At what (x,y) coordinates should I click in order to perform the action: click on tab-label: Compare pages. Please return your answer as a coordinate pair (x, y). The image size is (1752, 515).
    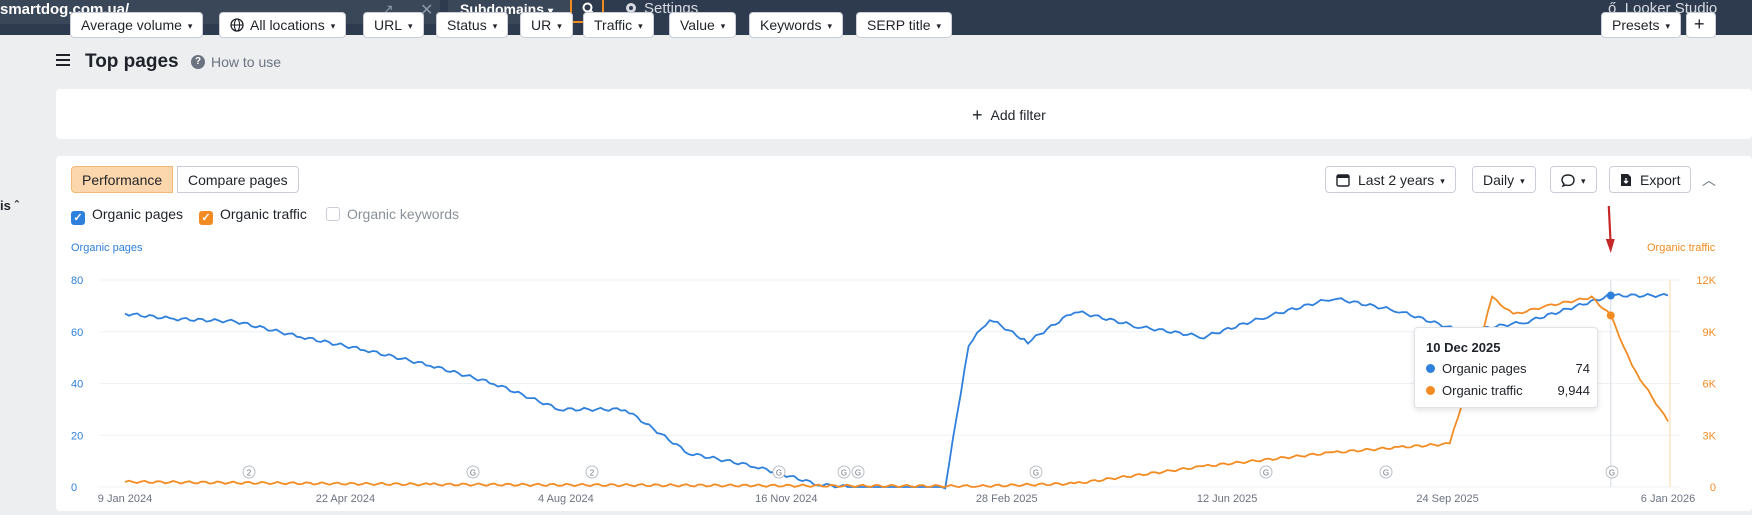
    Looking at the image, I should click on (238, 180).